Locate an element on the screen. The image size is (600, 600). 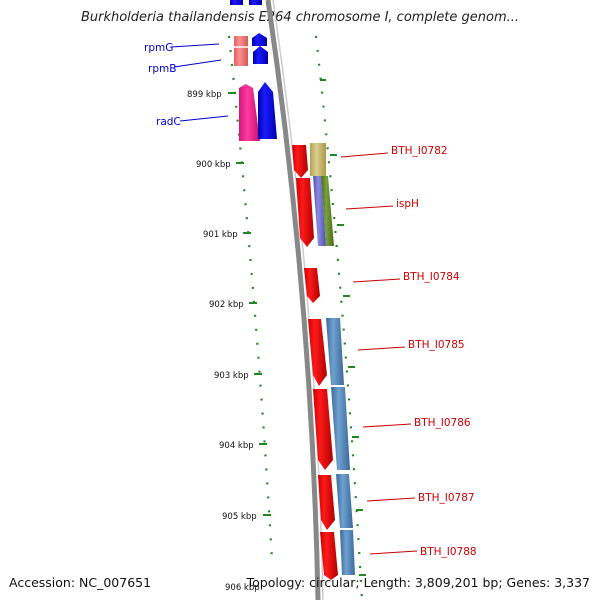
gene-label-ispH: ispH is located at coordinates (407, 204).